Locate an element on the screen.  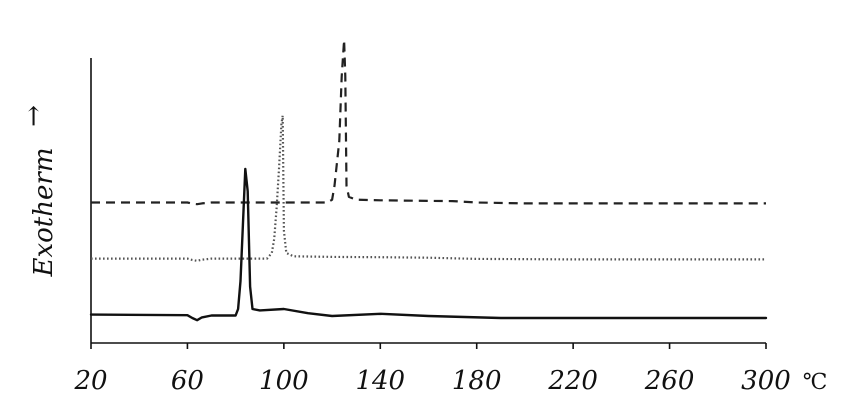
x-tick-label: 300 is located at coordinates (766, 381).